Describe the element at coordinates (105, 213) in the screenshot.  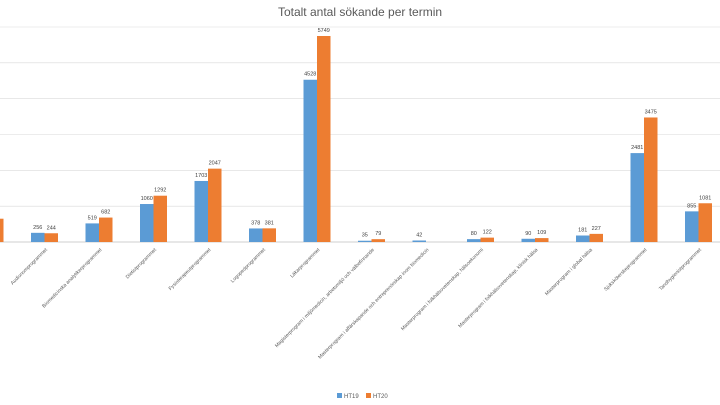
I see `data-label-ht20-2: 682` at that location.